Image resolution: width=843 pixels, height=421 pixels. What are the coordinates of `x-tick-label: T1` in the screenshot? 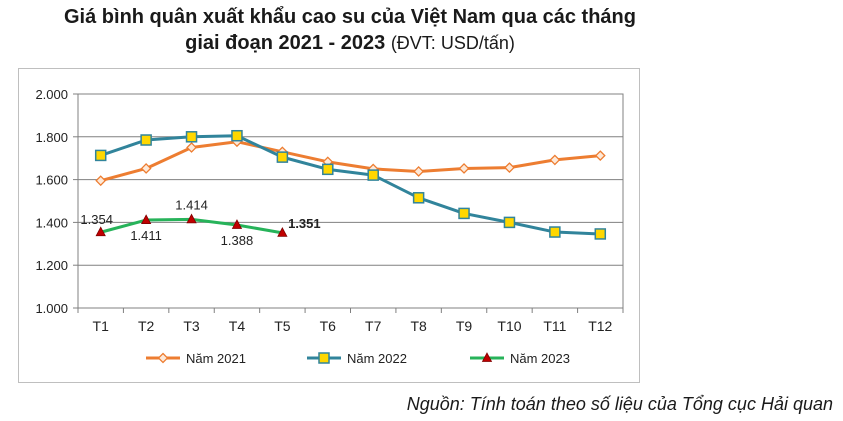 It's located at (101, 326).